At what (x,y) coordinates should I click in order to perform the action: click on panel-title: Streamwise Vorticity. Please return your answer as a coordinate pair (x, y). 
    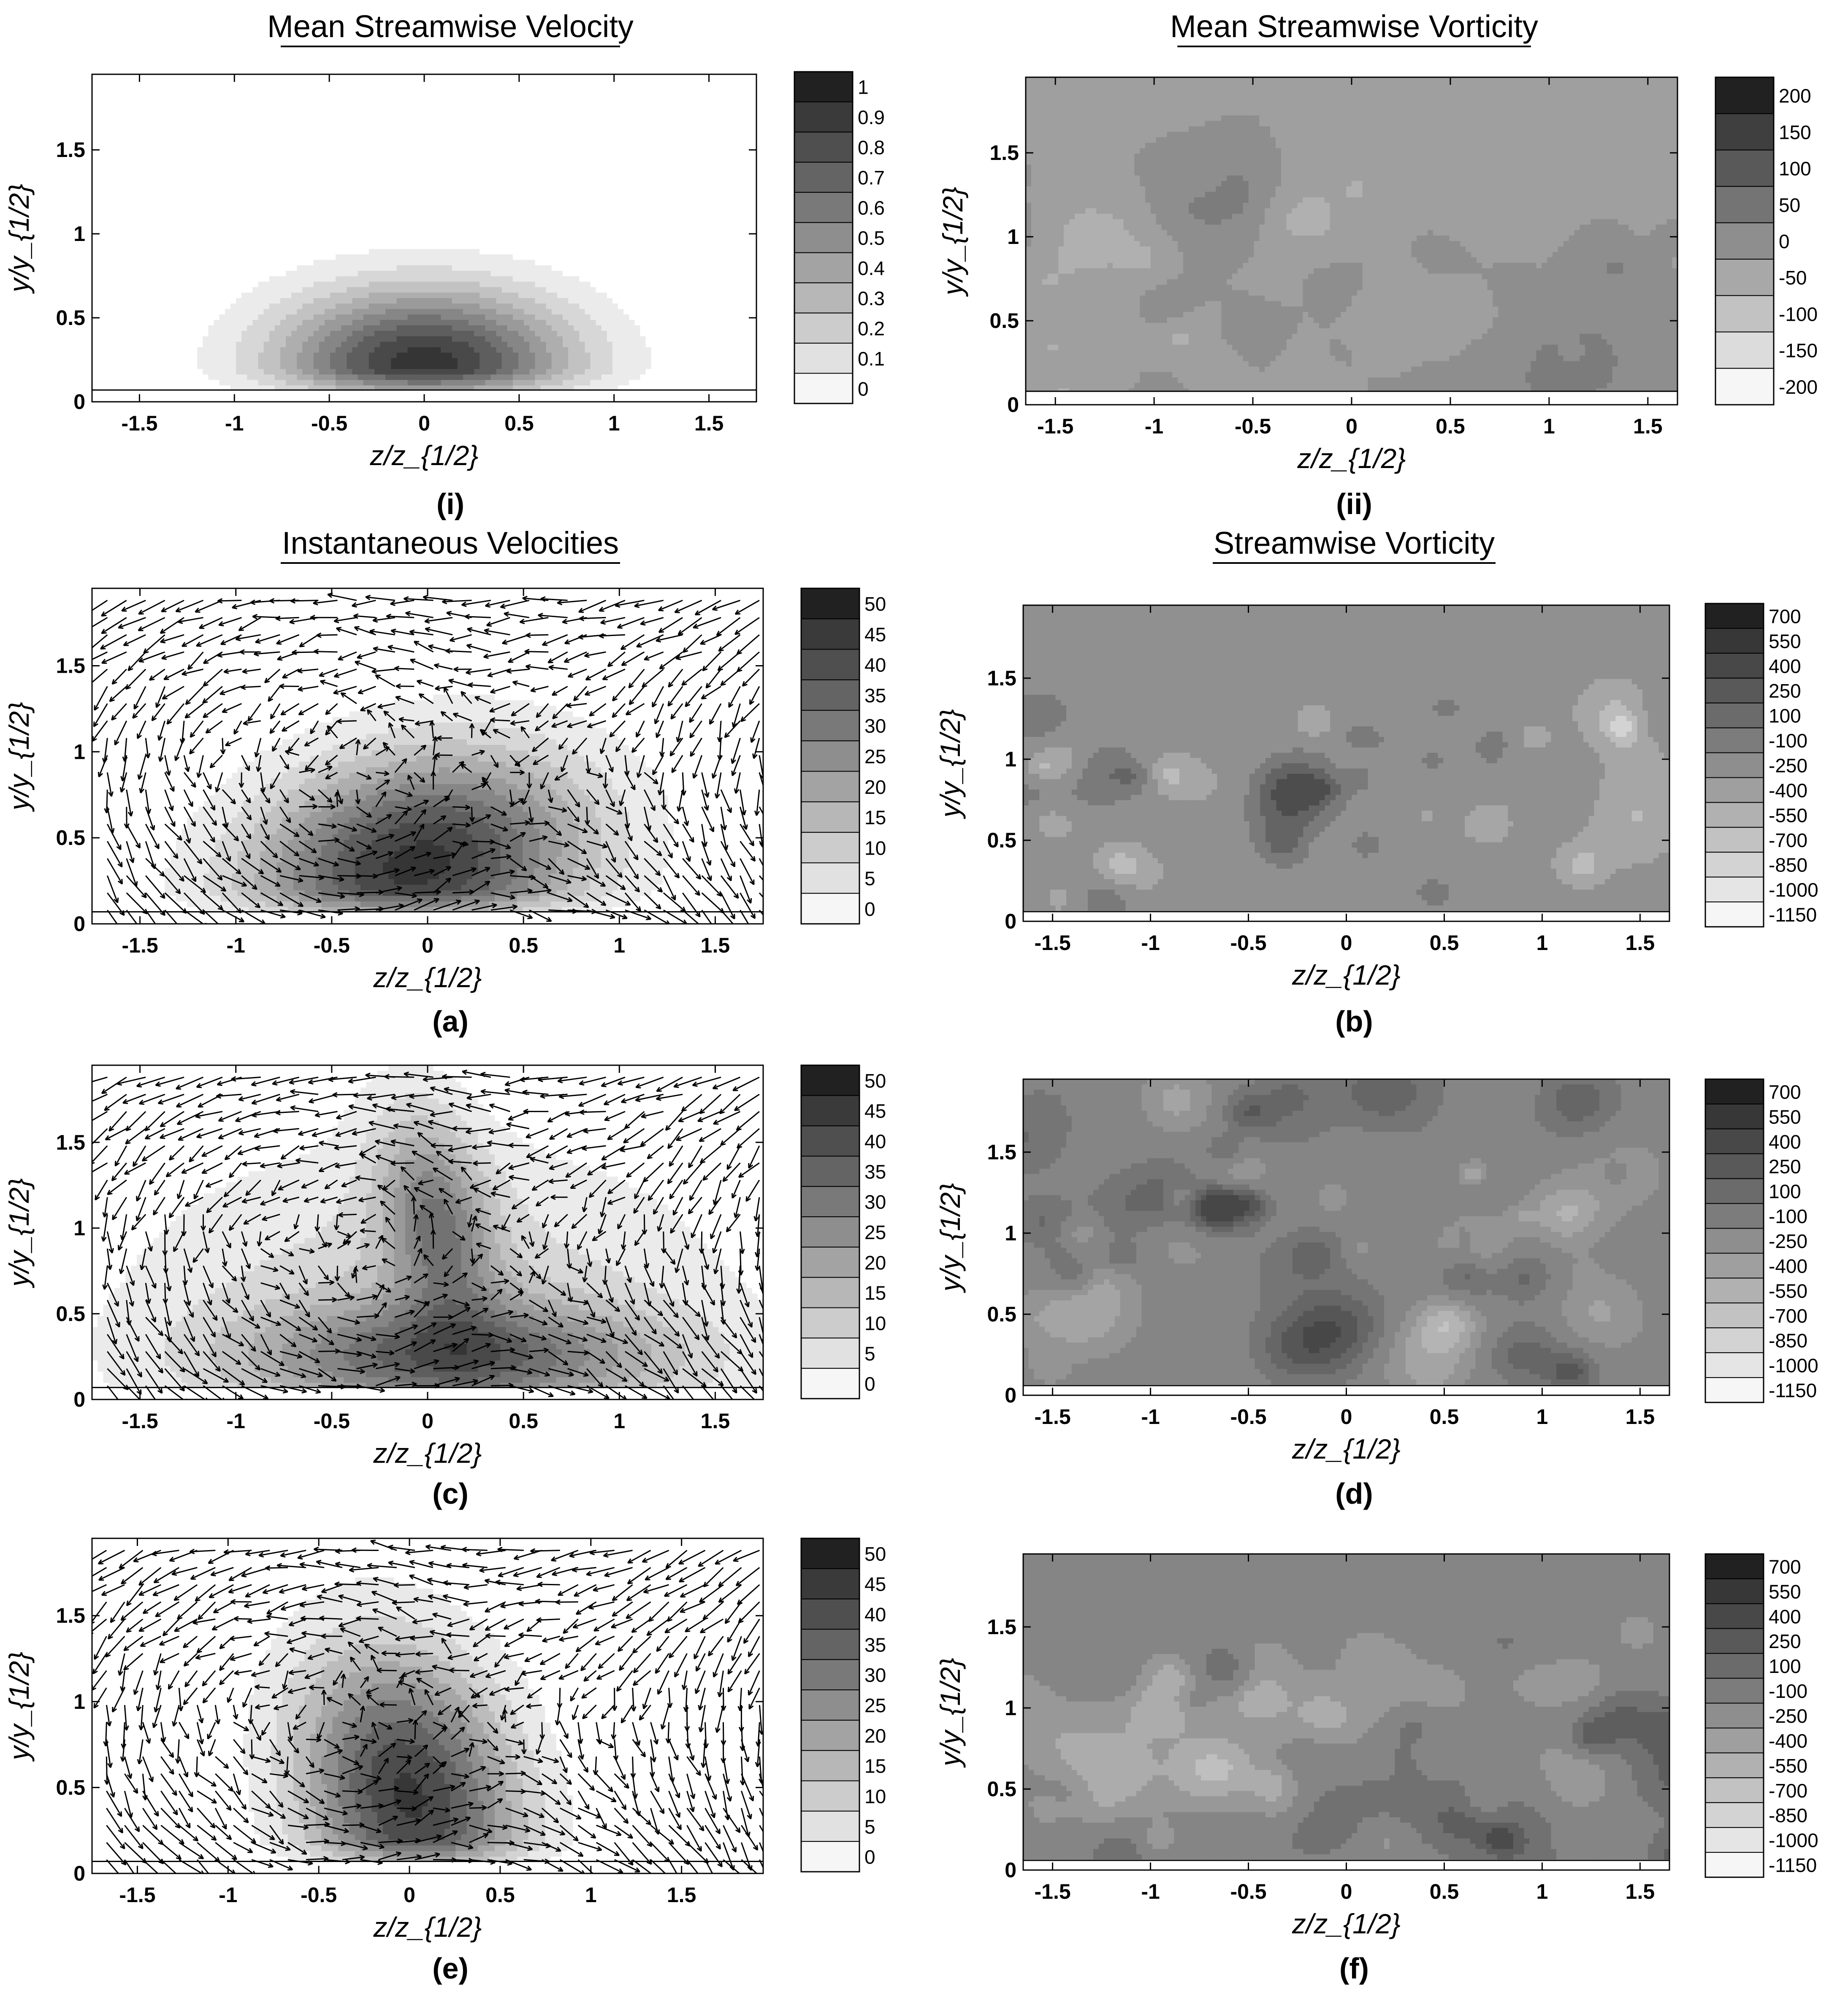
    Looking at the image, I should click on (1354, 542).